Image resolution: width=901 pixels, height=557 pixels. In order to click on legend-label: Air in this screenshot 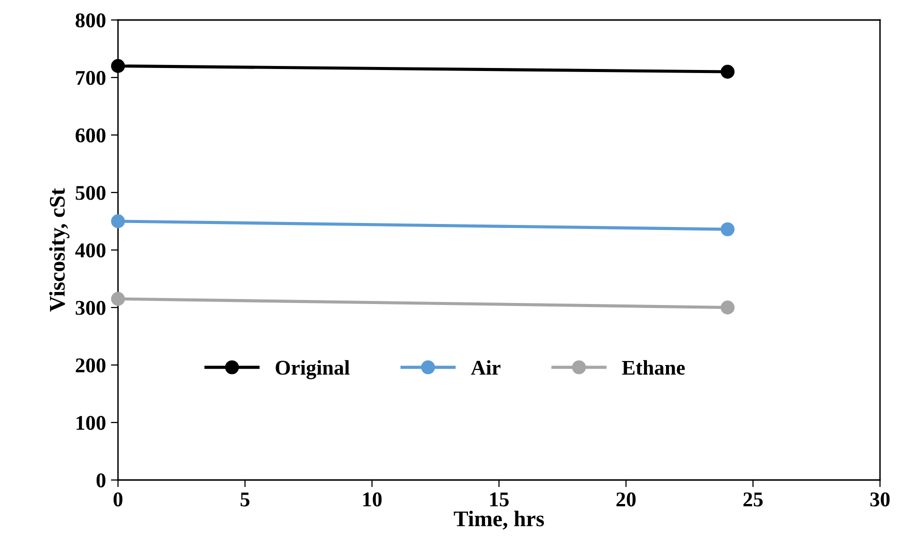, I will do `click(485, 367)`.